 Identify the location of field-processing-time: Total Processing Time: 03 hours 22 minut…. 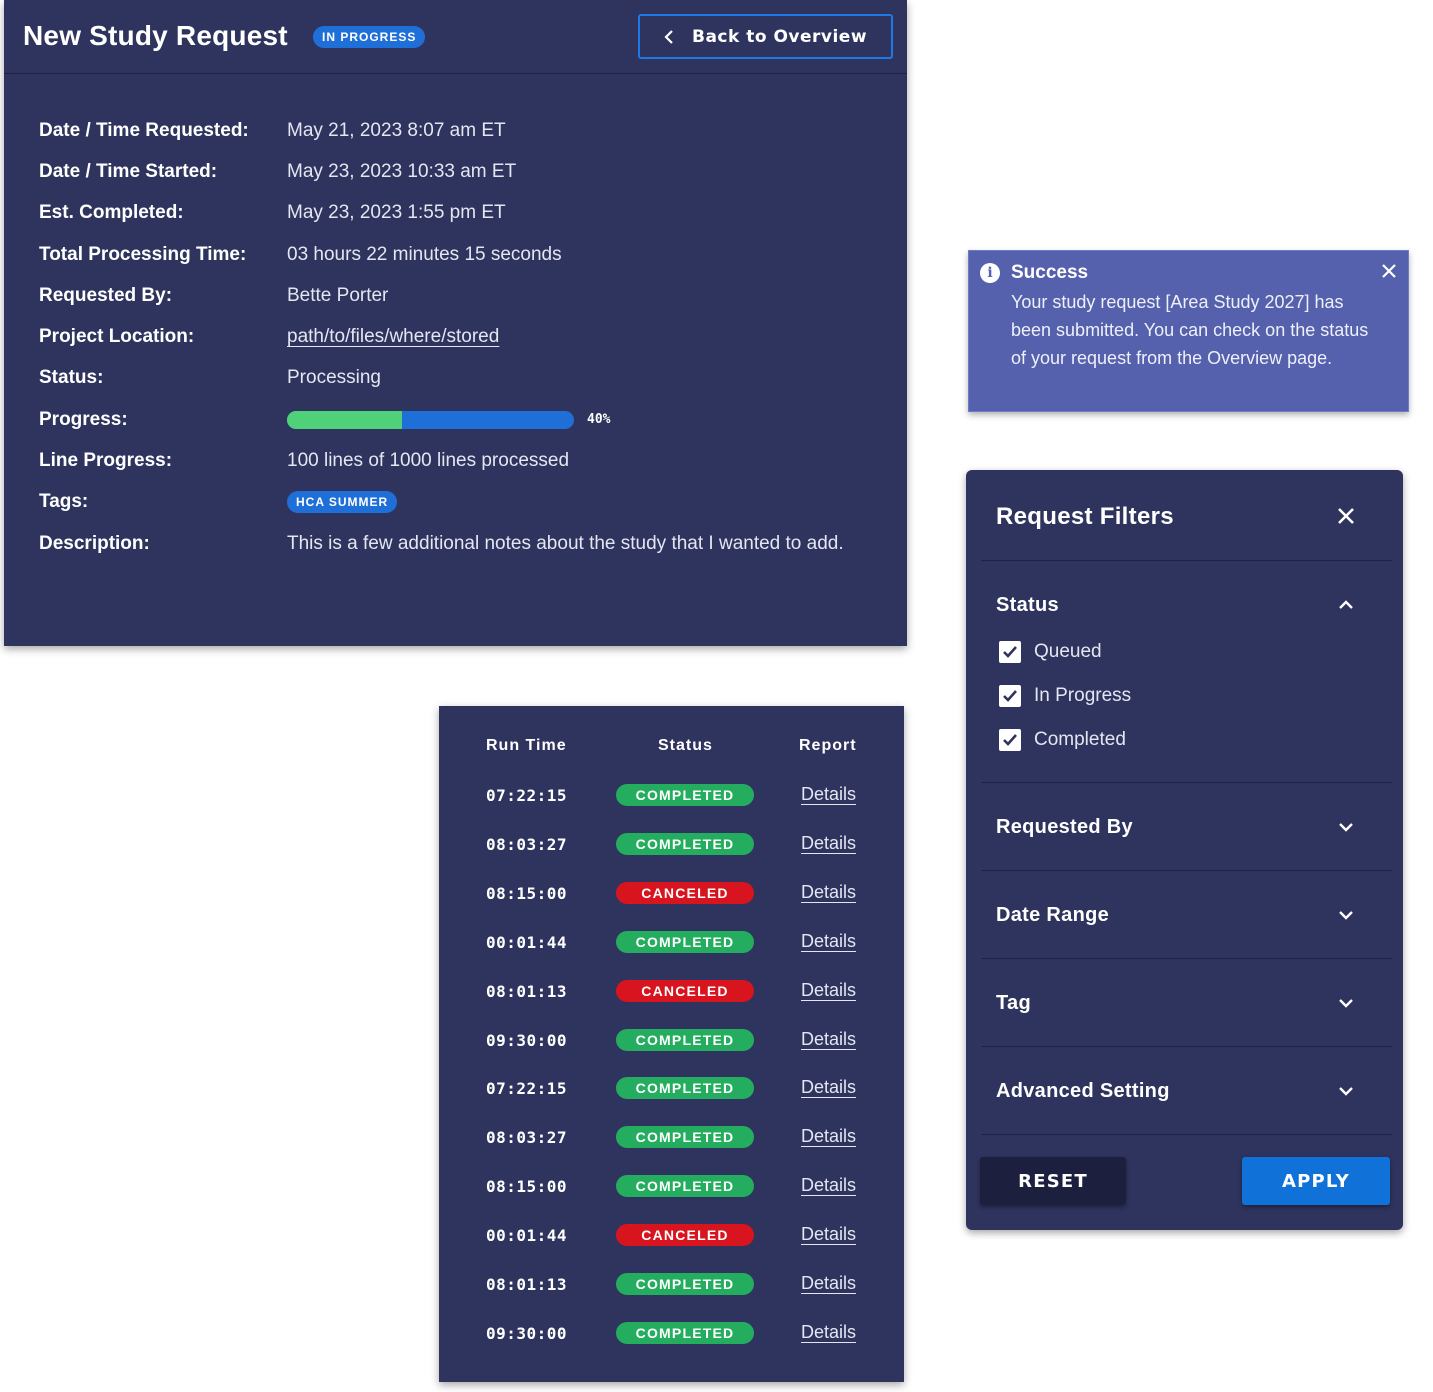
(441, 254).